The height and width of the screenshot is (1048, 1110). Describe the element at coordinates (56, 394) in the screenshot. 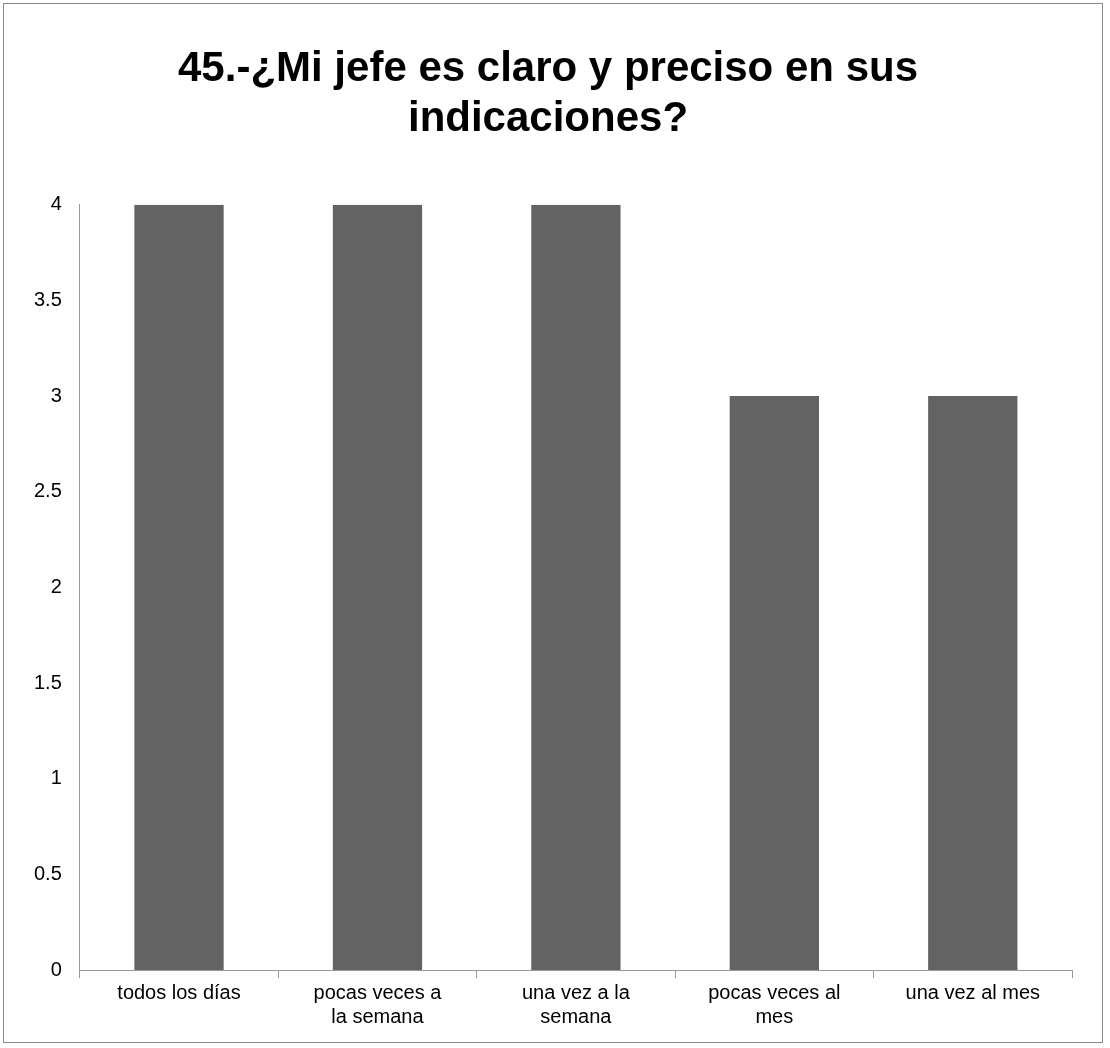

I see `y-tick-label: 3` at that location.